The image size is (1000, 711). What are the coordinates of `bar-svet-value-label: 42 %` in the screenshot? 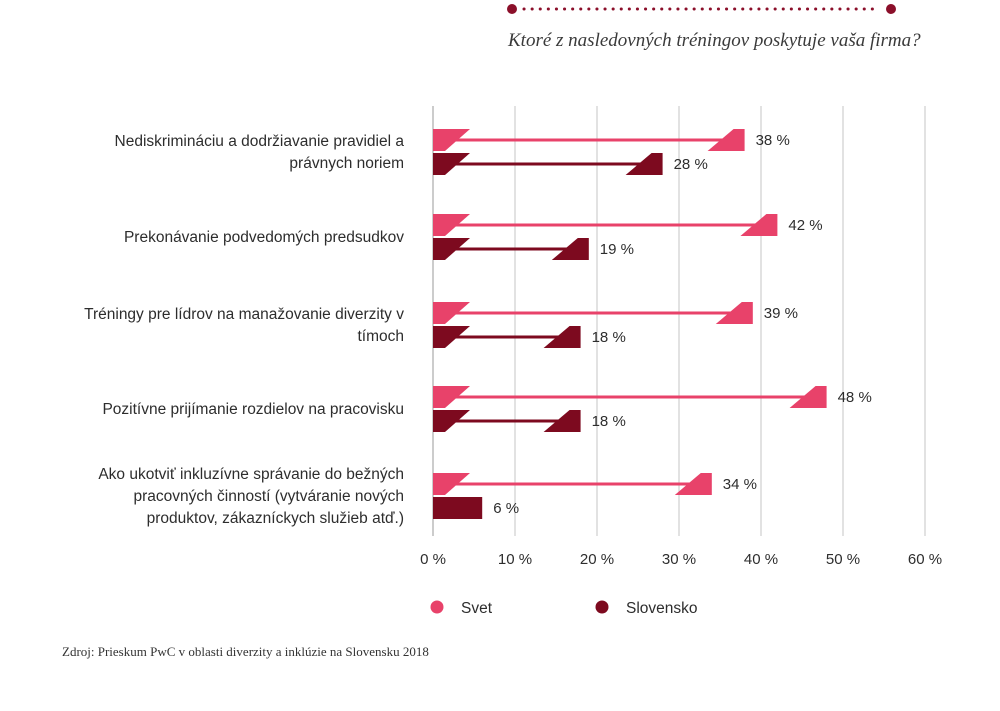 It's located at (805, 225).